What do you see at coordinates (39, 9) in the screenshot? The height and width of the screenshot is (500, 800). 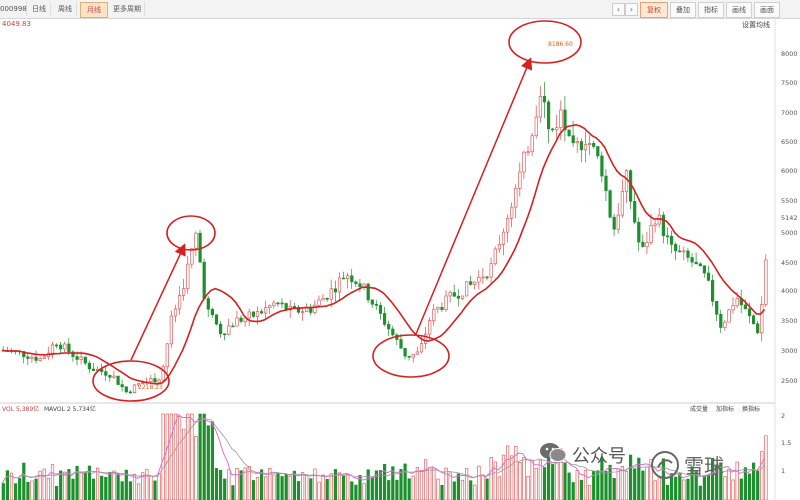 I see `tab-daily: 日线` at bounding box center [39, 9].